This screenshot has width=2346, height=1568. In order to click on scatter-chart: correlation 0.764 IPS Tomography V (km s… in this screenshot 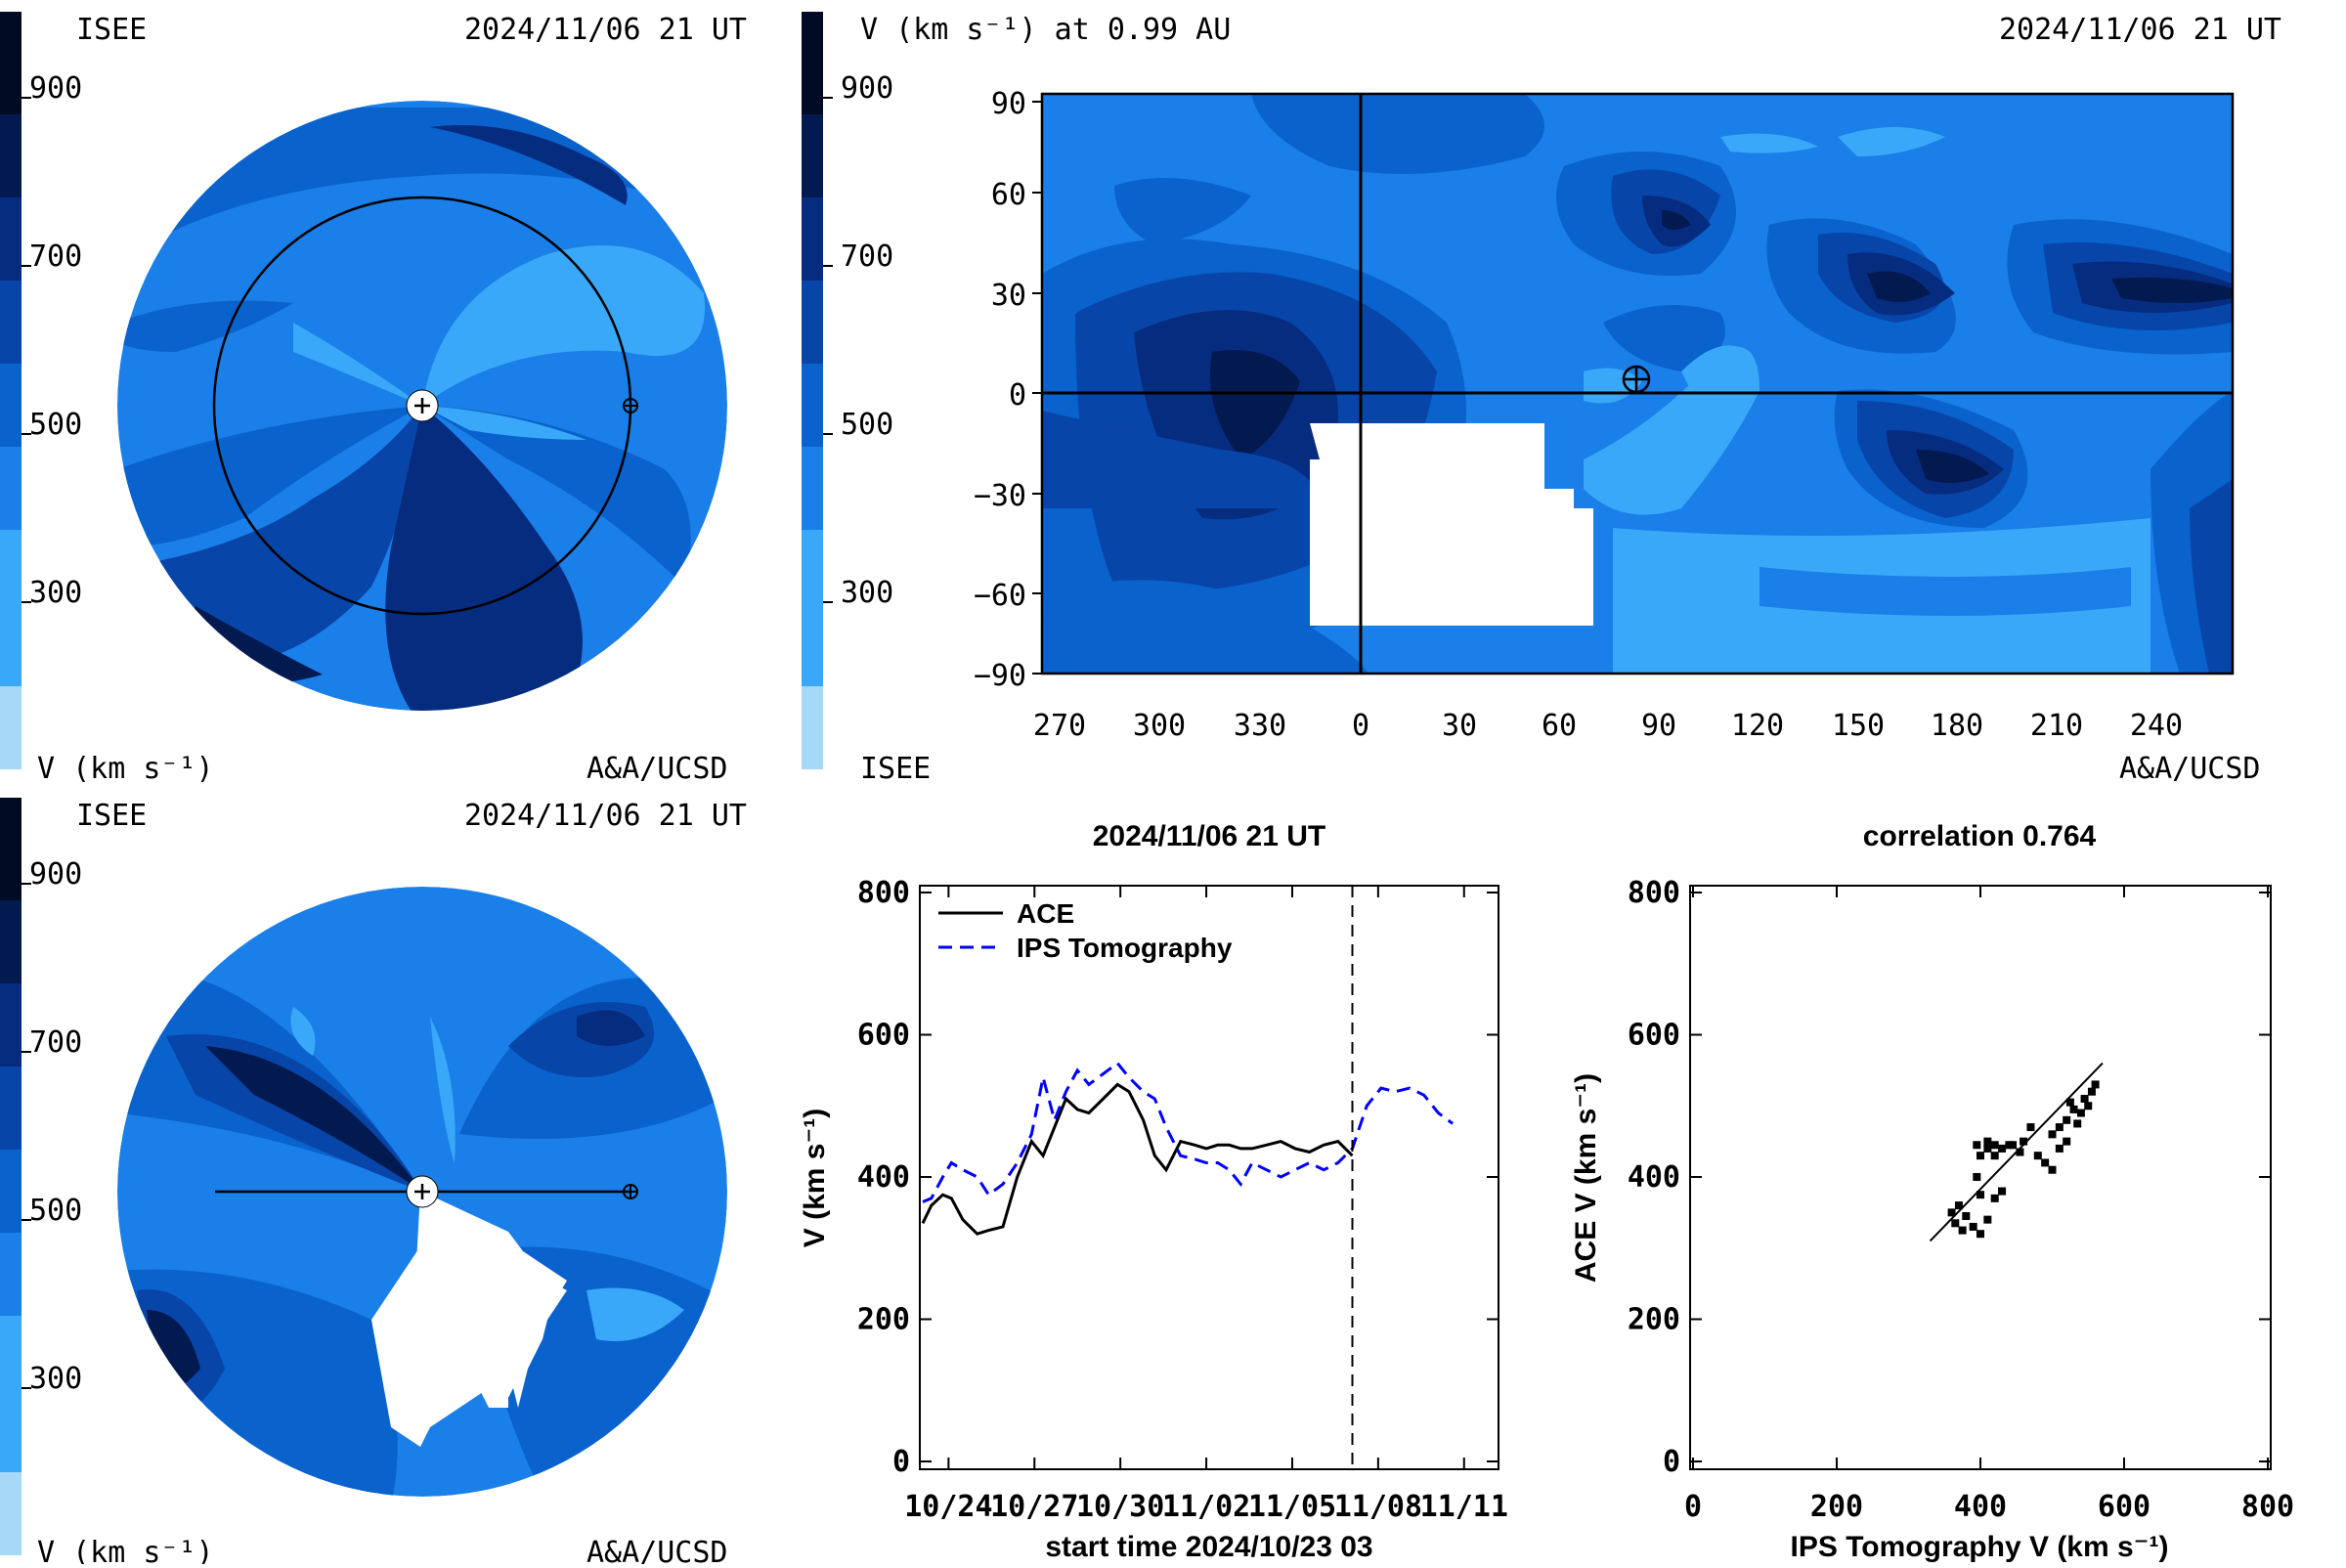, I will do `click(1932, 1191)`.